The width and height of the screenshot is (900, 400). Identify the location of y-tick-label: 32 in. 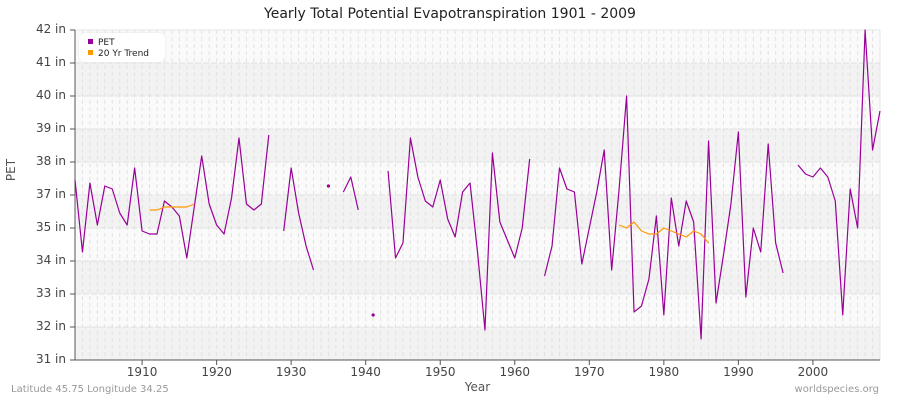
(50, 326).